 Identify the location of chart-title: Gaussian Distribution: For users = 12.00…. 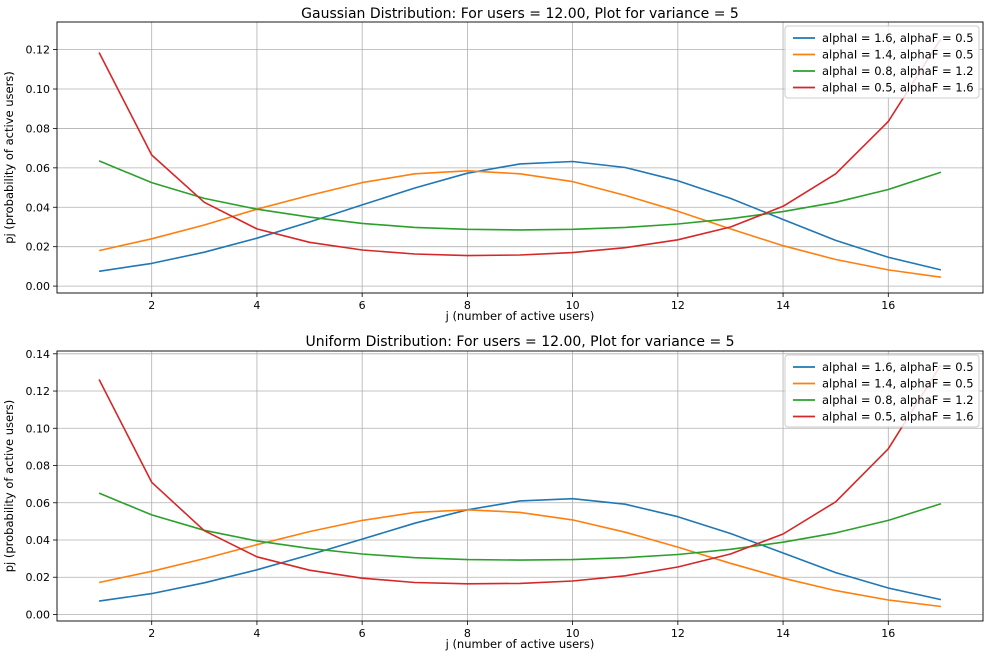
(520, 14).